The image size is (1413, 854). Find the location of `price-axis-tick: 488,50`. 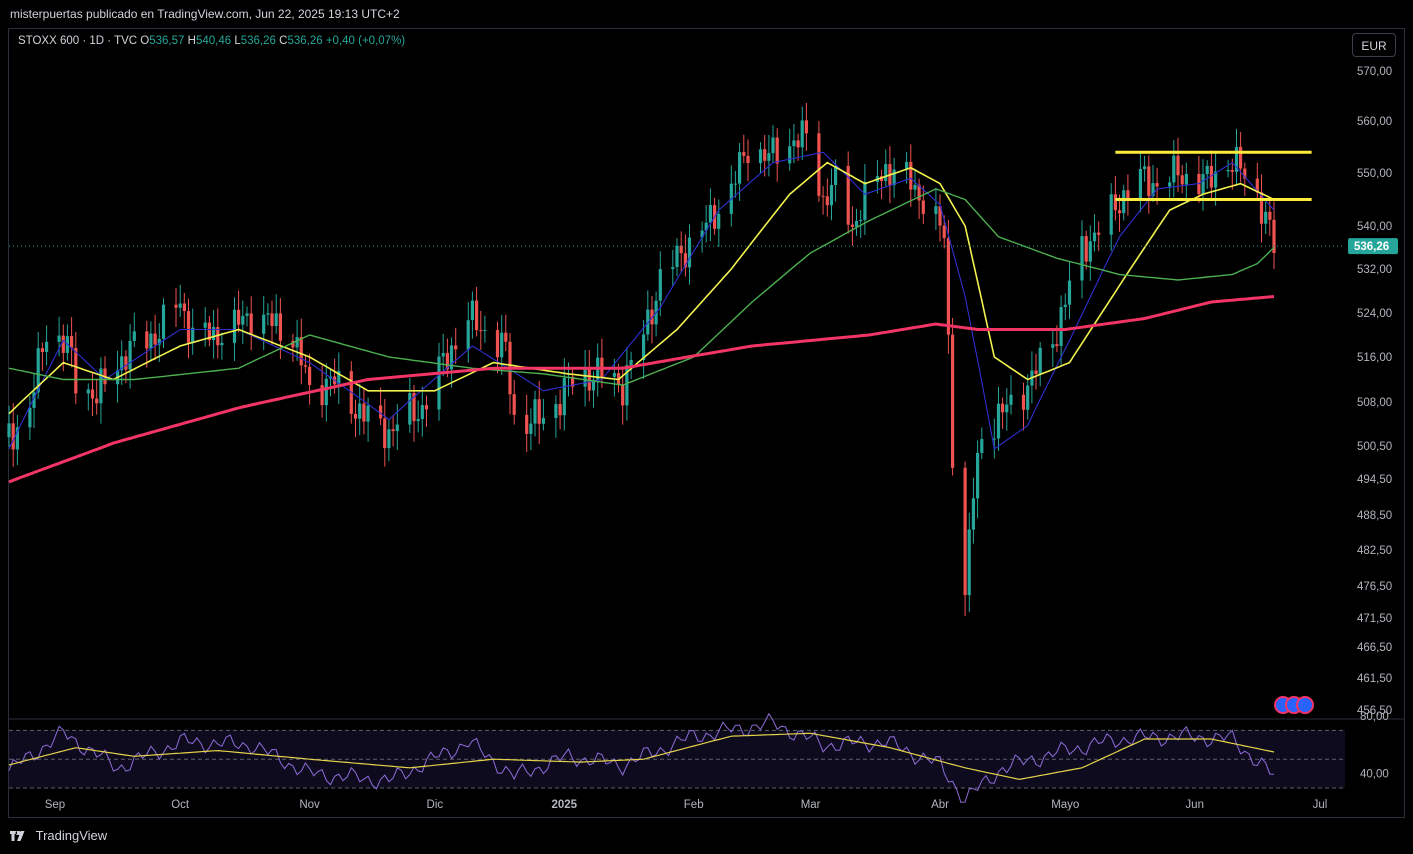

price-axis-tick: 488,50 is located at coordinates (1374, 516).